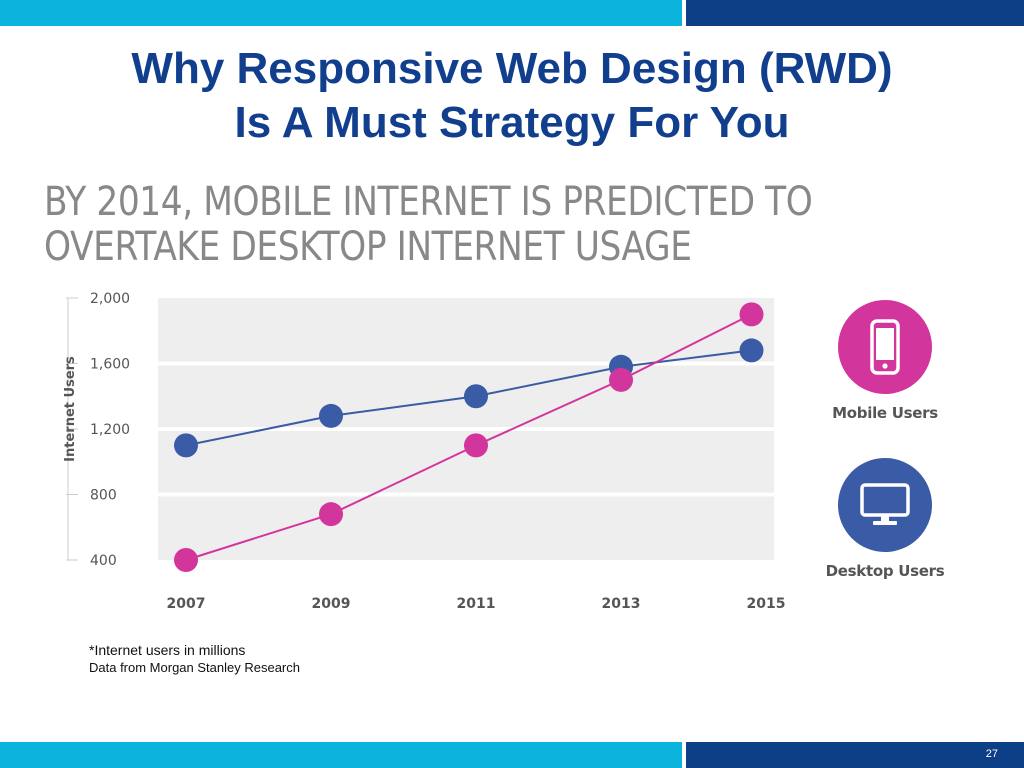  I want to click on legend-label-mobile: Mobile Users, so click(885, 413).